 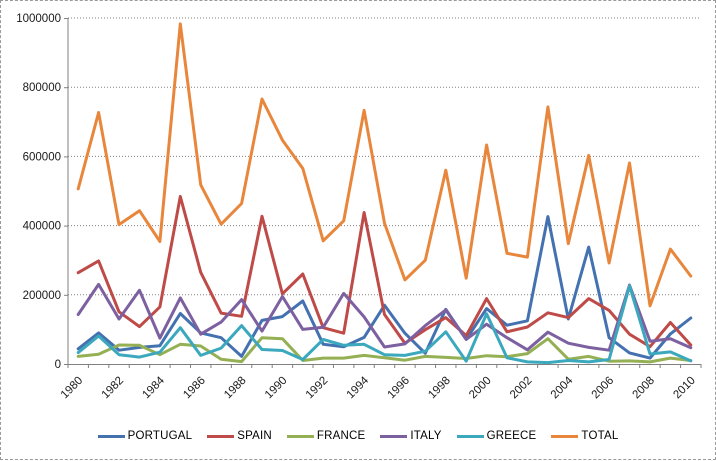 I want to click on legend-label: ITALY, so click(x=426, y=436).